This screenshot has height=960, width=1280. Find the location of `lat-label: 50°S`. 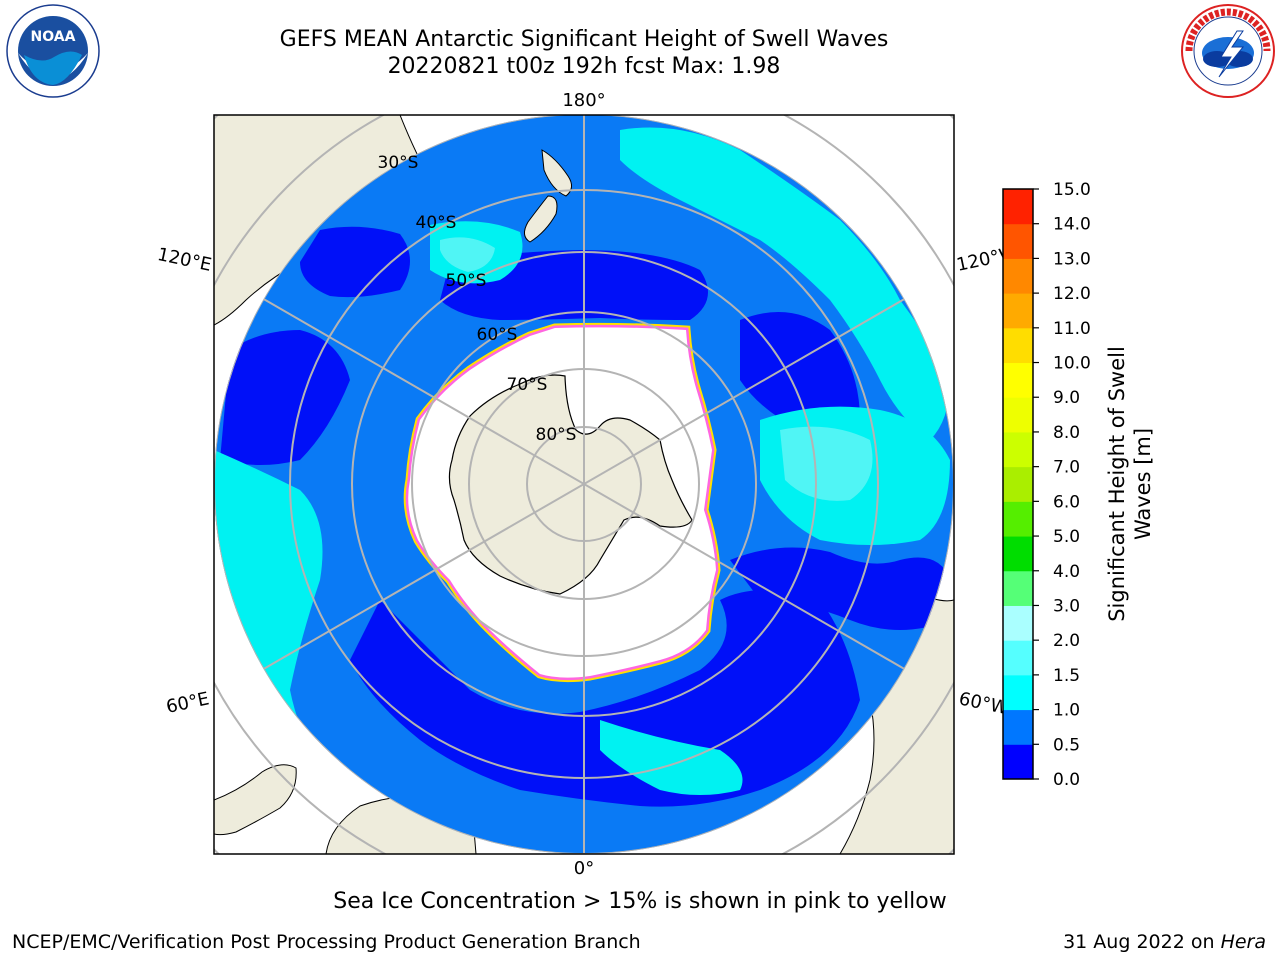

lat-label: 50°S is located at coordinates (466, 281).